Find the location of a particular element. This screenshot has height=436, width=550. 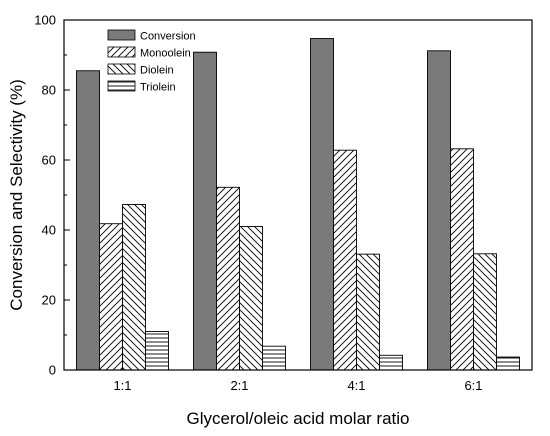

legend-label-triolein: Triolein is located at coordinates (158, 88).